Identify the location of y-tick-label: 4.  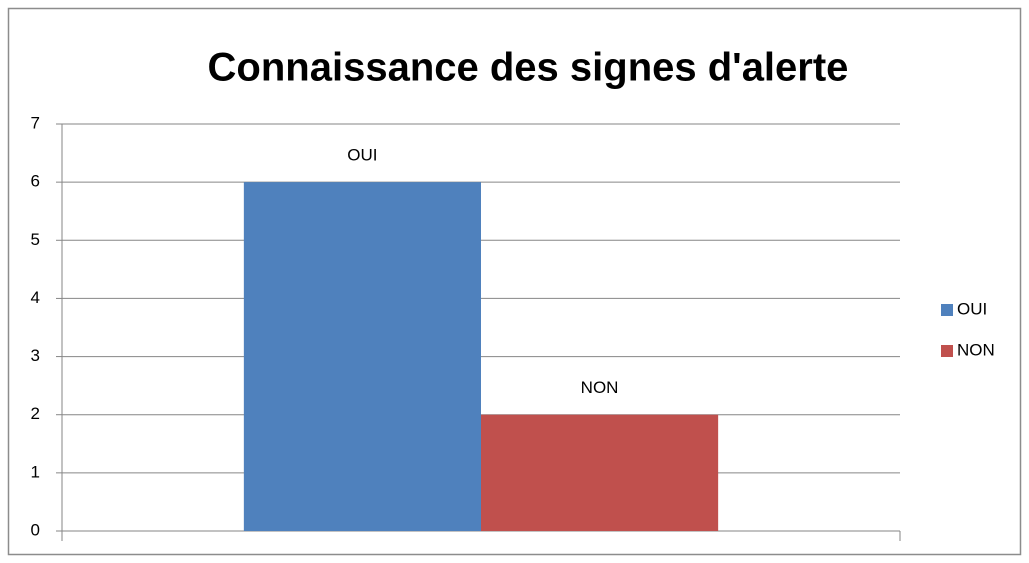
(35, 297).